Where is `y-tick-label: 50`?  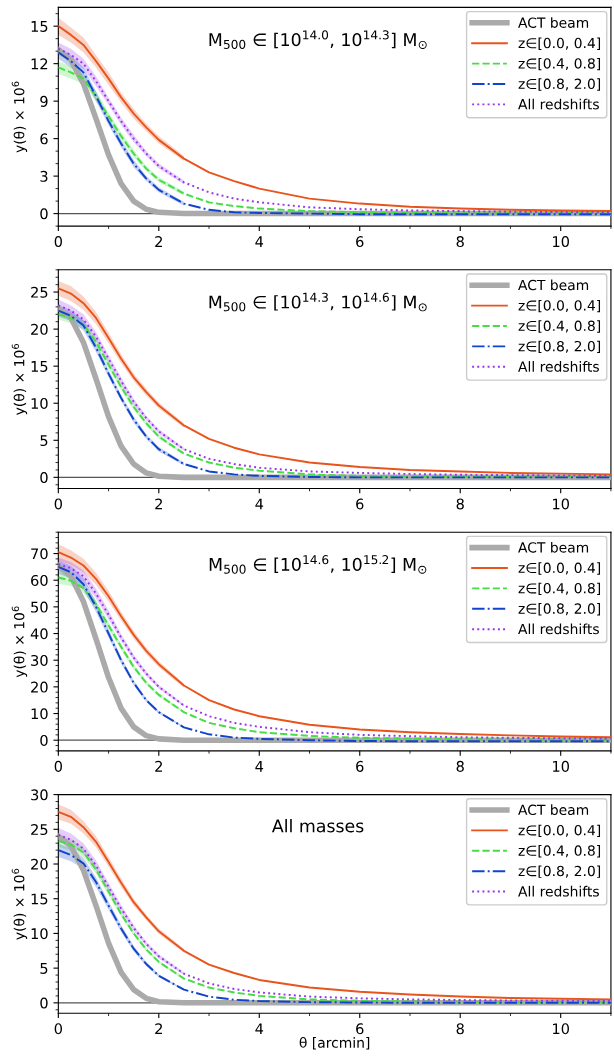 y-tick-label: 50 is located at coordinates (39, 607).